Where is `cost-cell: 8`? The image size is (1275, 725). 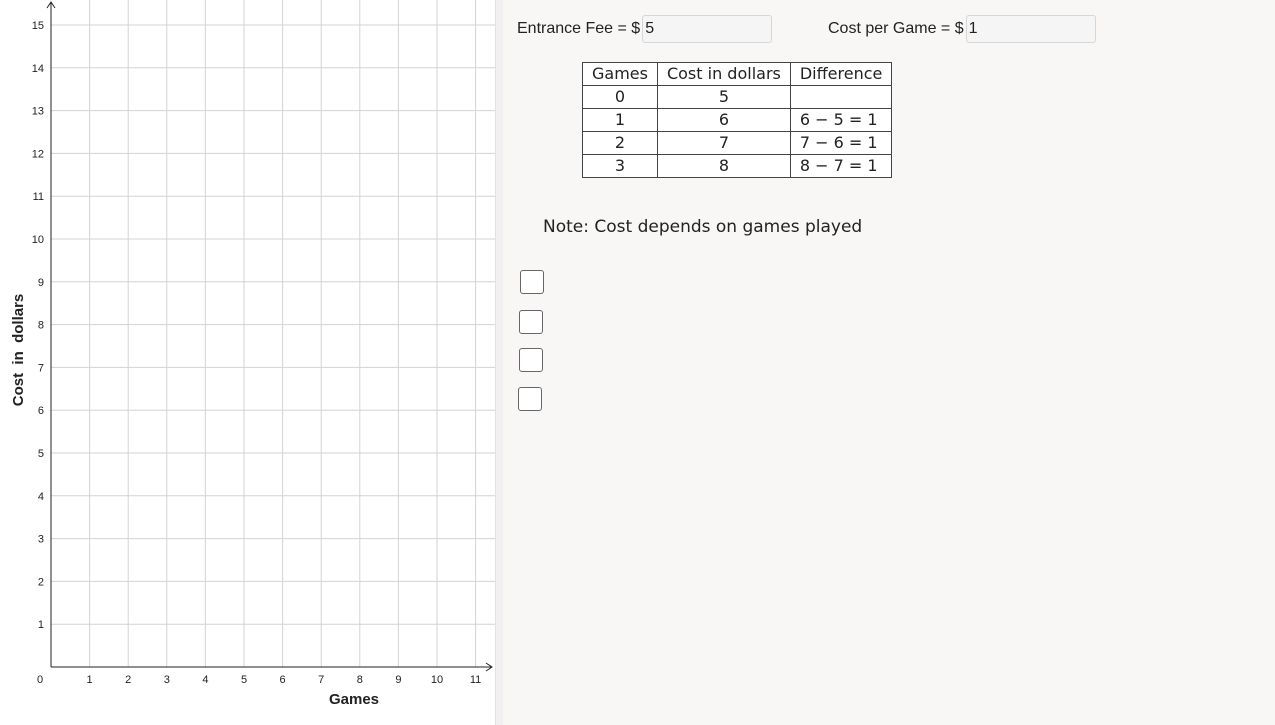
cost-cell: 8 is located at coordinates (723, 166).